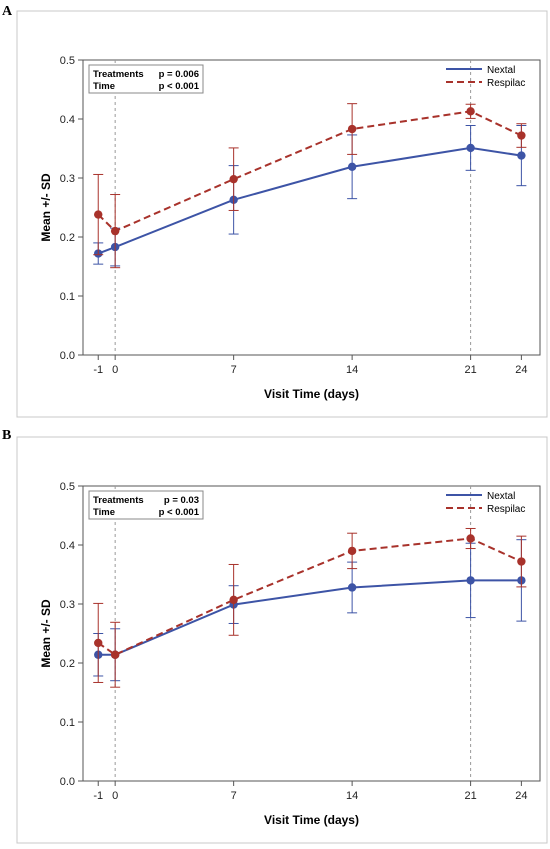 The width and height of the screenshot is (550, 849). What do you see at coordinates (67, 487) in the screenshot?
I see `chart-b-y-tick-label: 0.5` at bounding box center [67, 487].